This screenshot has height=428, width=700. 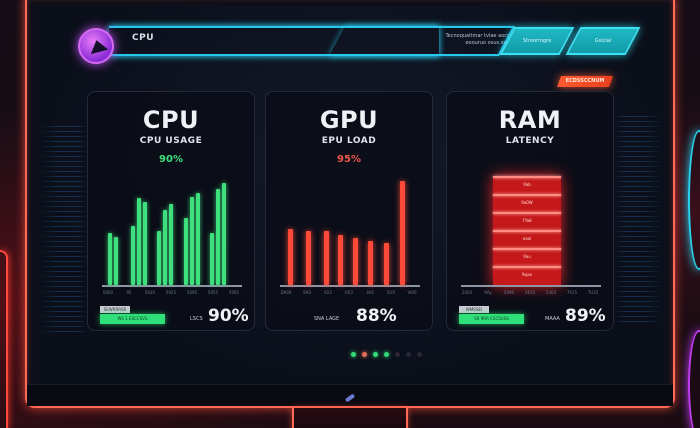 I want to click on ram-segment-label: 9a0W, so click(x=527, y=202).